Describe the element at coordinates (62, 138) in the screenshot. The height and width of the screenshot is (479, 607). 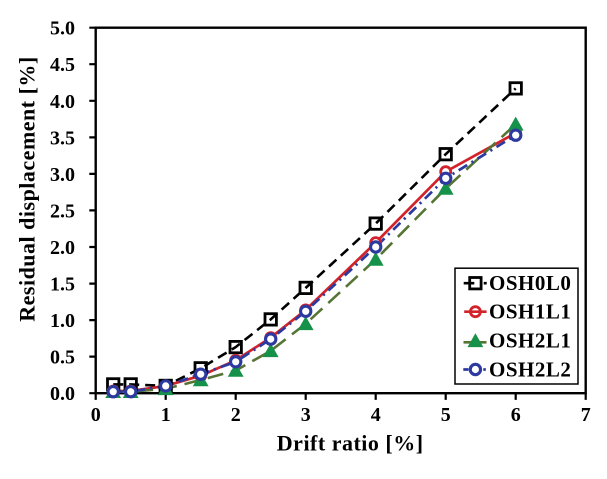
I see `svg-text: 3.5` at that location.